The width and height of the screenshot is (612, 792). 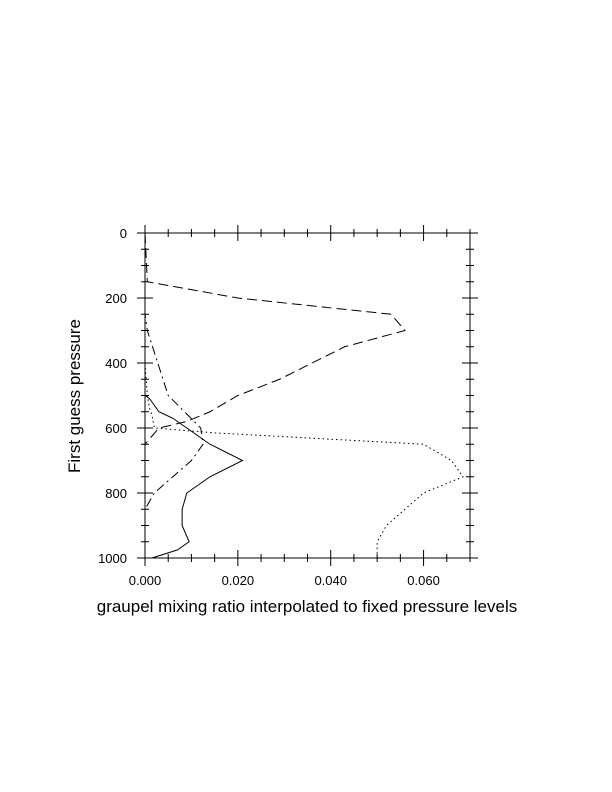 I want to click on y-tick-label: 600, so click(x=116, y=428).